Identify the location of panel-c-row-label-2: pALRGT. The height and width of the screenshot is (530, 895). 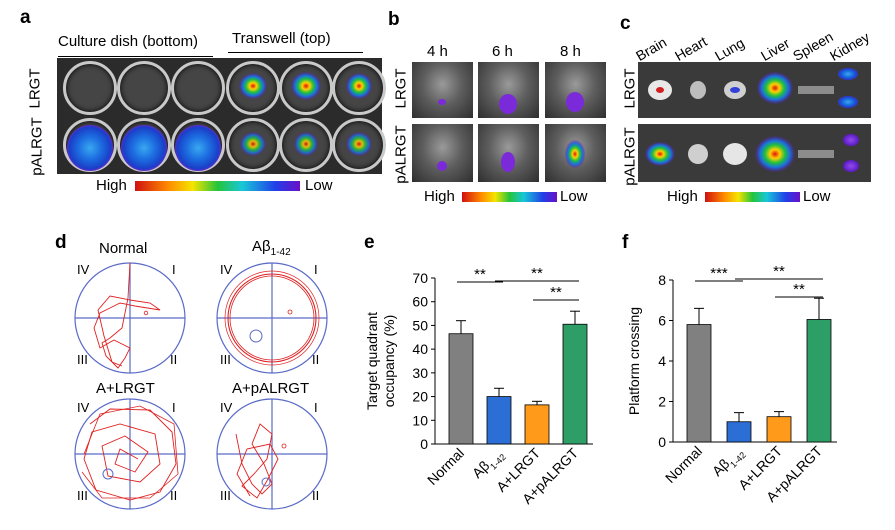
(630, 156).